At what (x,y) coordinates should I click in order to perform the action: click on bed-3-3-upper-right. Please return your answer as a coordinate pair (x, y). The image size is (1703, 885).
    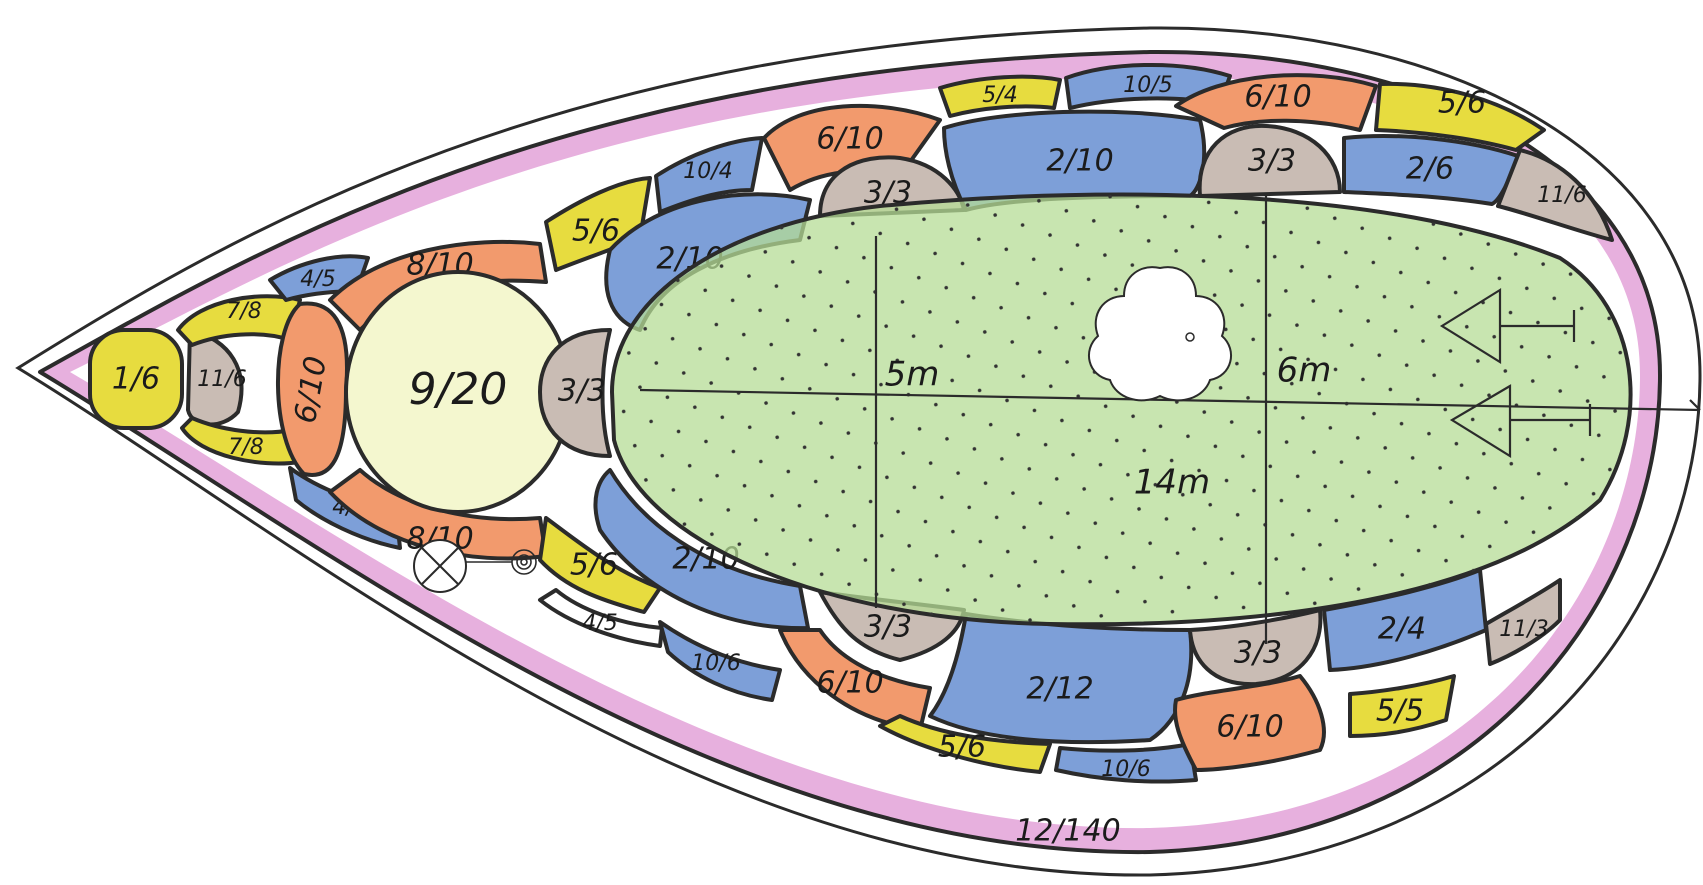
    Looking at the image, I should click on (1269, 160).